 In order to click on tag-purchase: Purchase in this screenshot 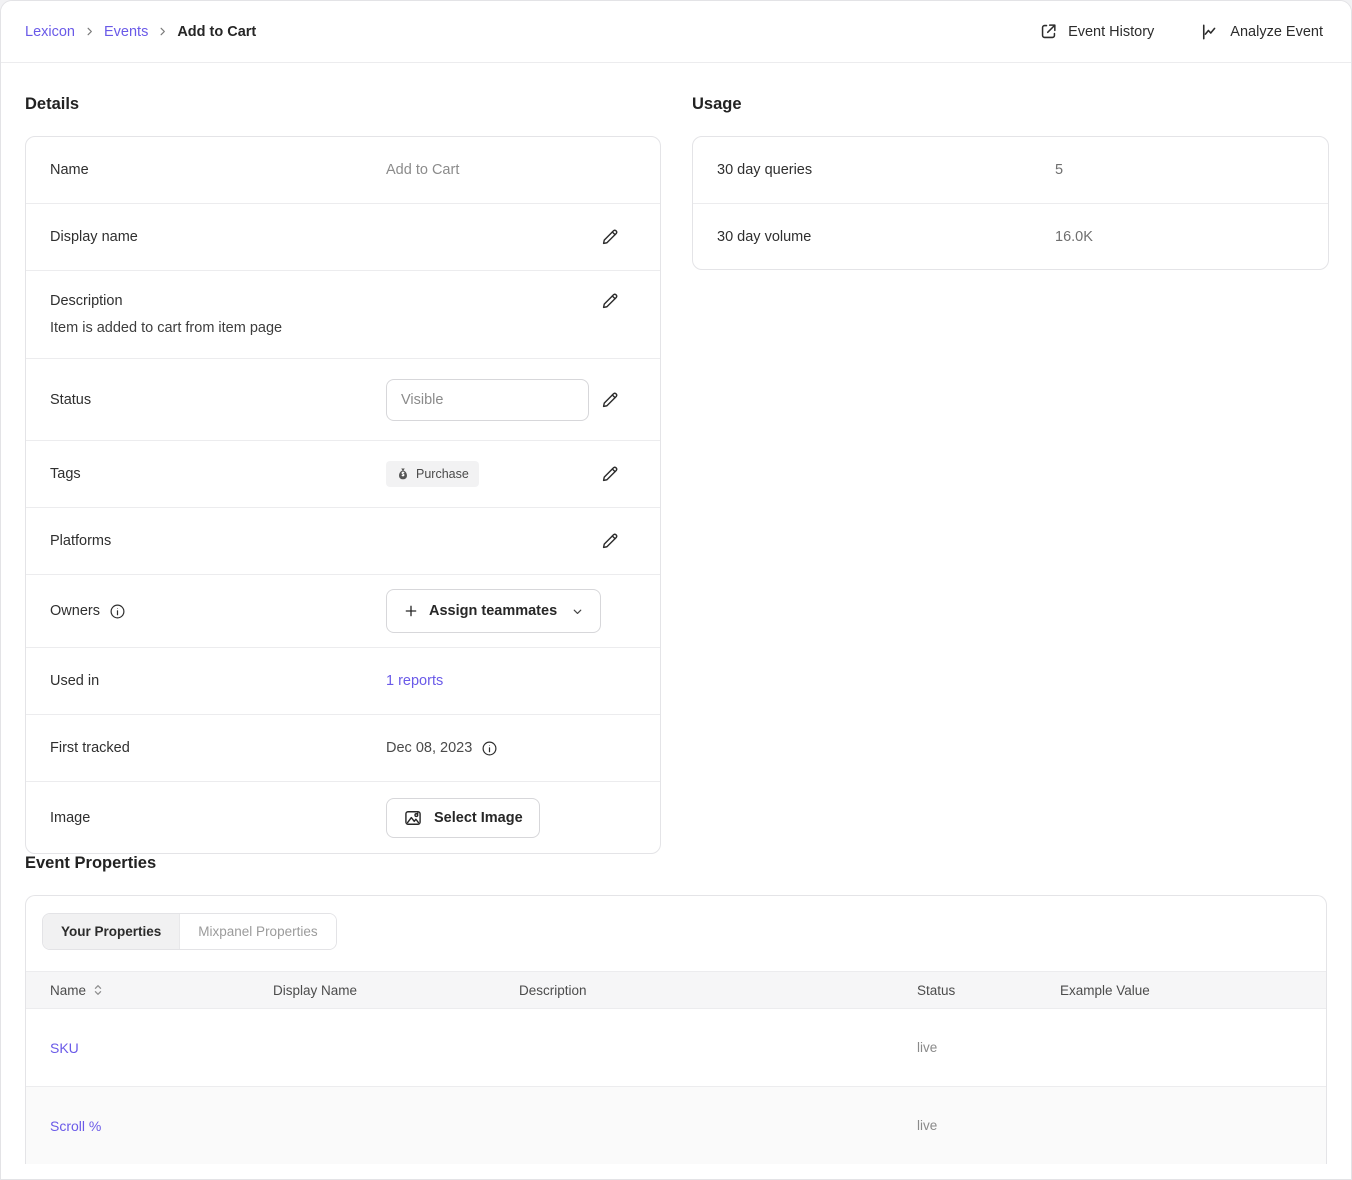, I will do `click(432, 474)`.